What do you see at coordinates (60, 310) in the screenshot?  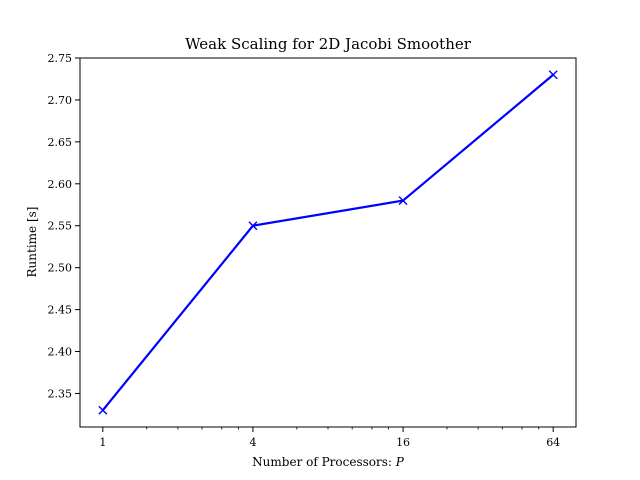 I see `y-tick-label: 2.45` at bounding box center [60, 310].